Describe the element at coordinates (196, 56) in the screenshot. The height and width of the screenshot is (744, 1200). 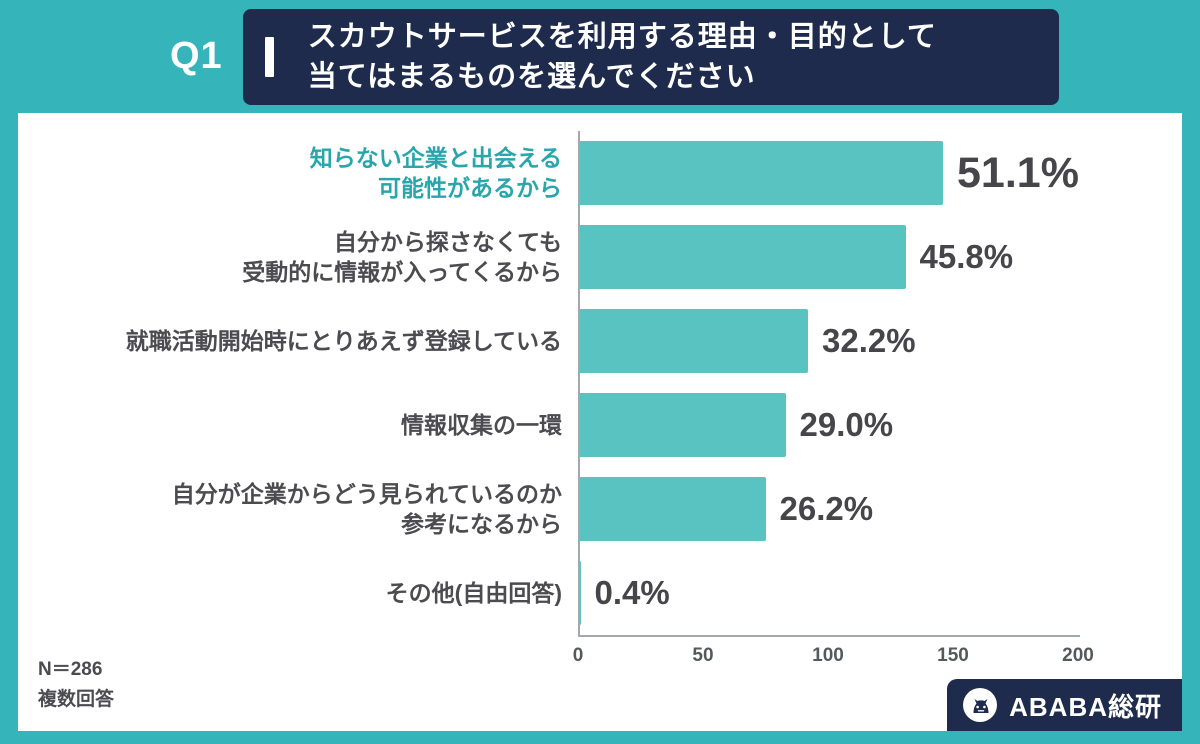
I see `question-number: Q1` at that location.